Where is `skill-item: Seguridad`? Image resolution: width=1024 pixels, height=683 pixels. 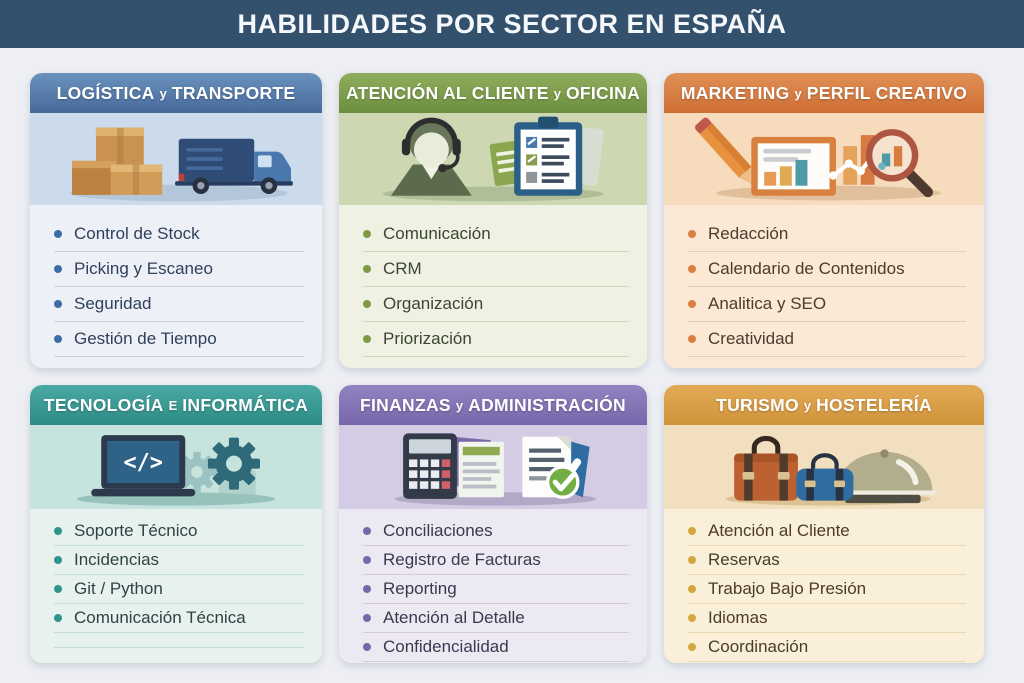 skill-item: Seguridad is located at coordinates (179, 304).